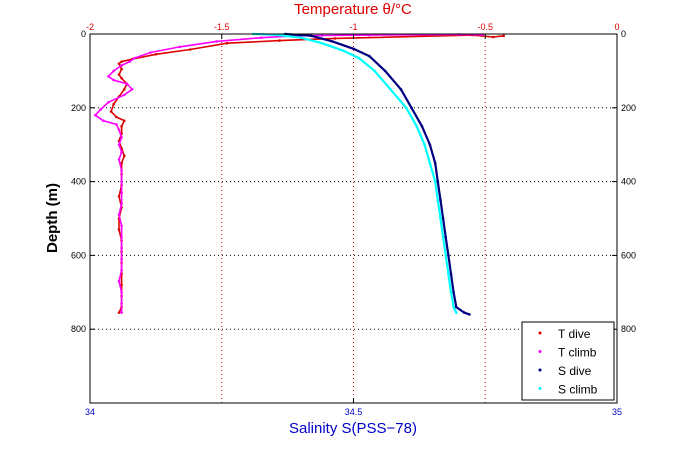 This screenshot has height=454, width=681. What do you see at coordinates (628, 329) in the screenshot?
I see `y-tick-label-right: 800` at bounding box center [628, 329].